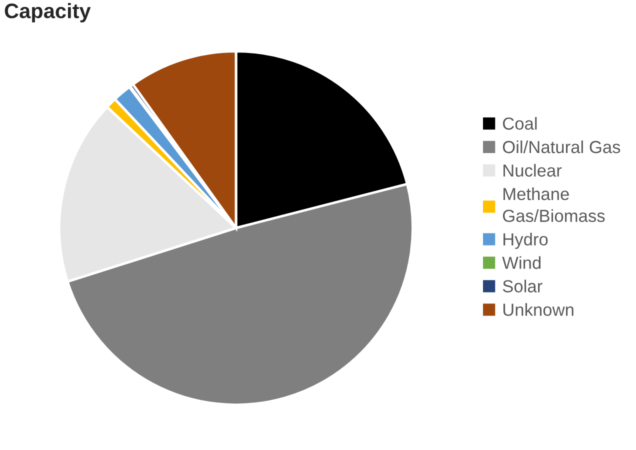  I want to click on legend-label: Solar, so click(522, 286).